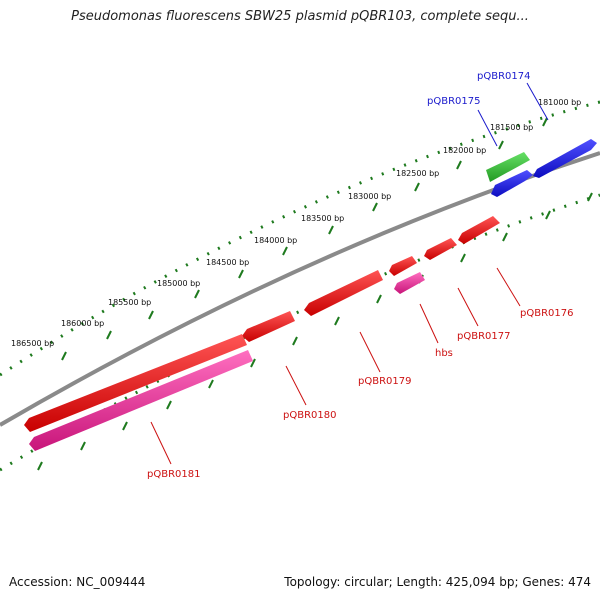 Image resolution: width=600 pixels, height=600 pixels. I want to click on ruler-label: 186500 bp, so click(32, 343).